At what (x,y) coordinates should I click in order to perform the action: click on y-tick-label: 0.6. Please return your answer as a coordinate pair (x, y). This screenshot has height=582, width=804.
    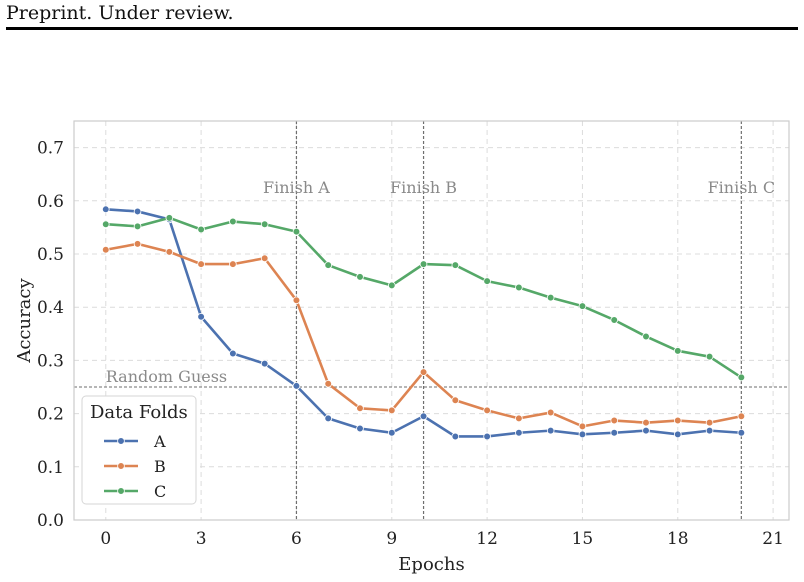
    Looking at the image, I should click on (50, 202).